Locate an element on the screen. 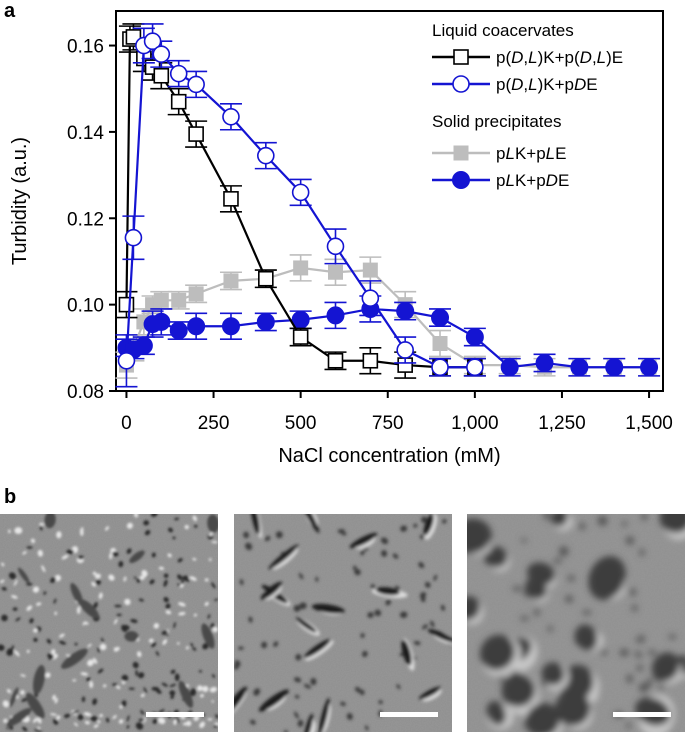 The height and width of the screenshot is (732, 685). x-tick-label: 1,000 is located at coordinates (475, 423).